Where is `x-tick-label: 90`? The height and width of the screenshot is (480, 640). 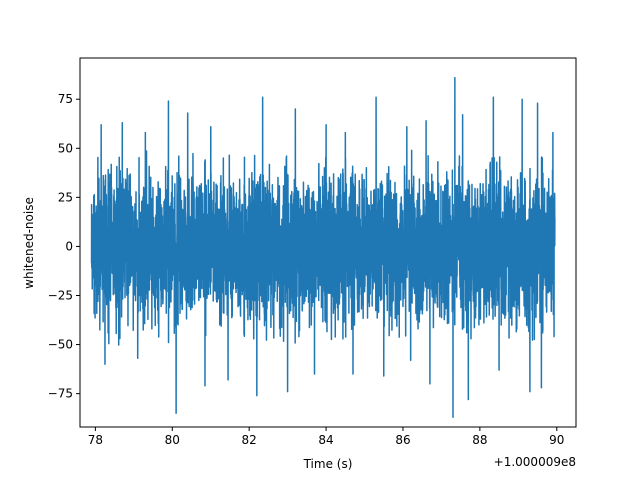
x-tick-label: 90 is located at coordinates (556, 440).